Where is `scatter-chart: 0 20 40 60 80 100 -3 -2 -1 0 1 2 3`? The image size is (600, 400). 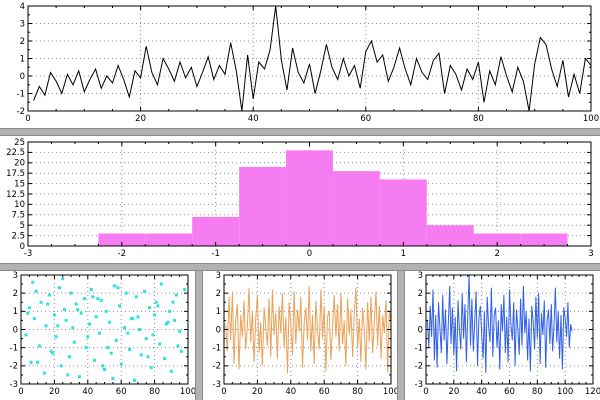 scatter-chart: 0 20 40 60 80 100 -3 -2 -1 0 1 2 3 is located at coordinates (102, 334).